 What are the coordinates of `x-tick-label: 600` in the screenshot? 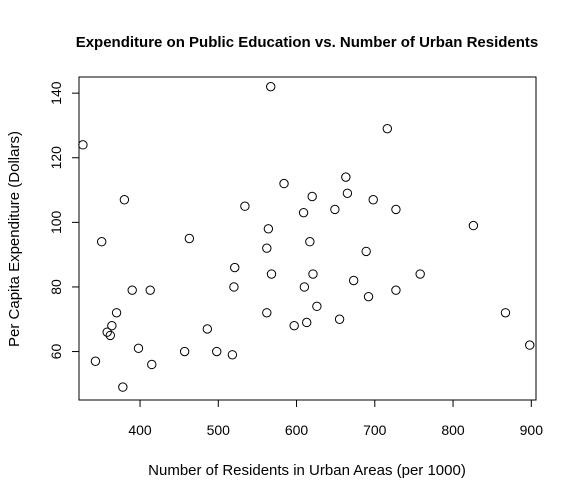 It's located at (297, 430).